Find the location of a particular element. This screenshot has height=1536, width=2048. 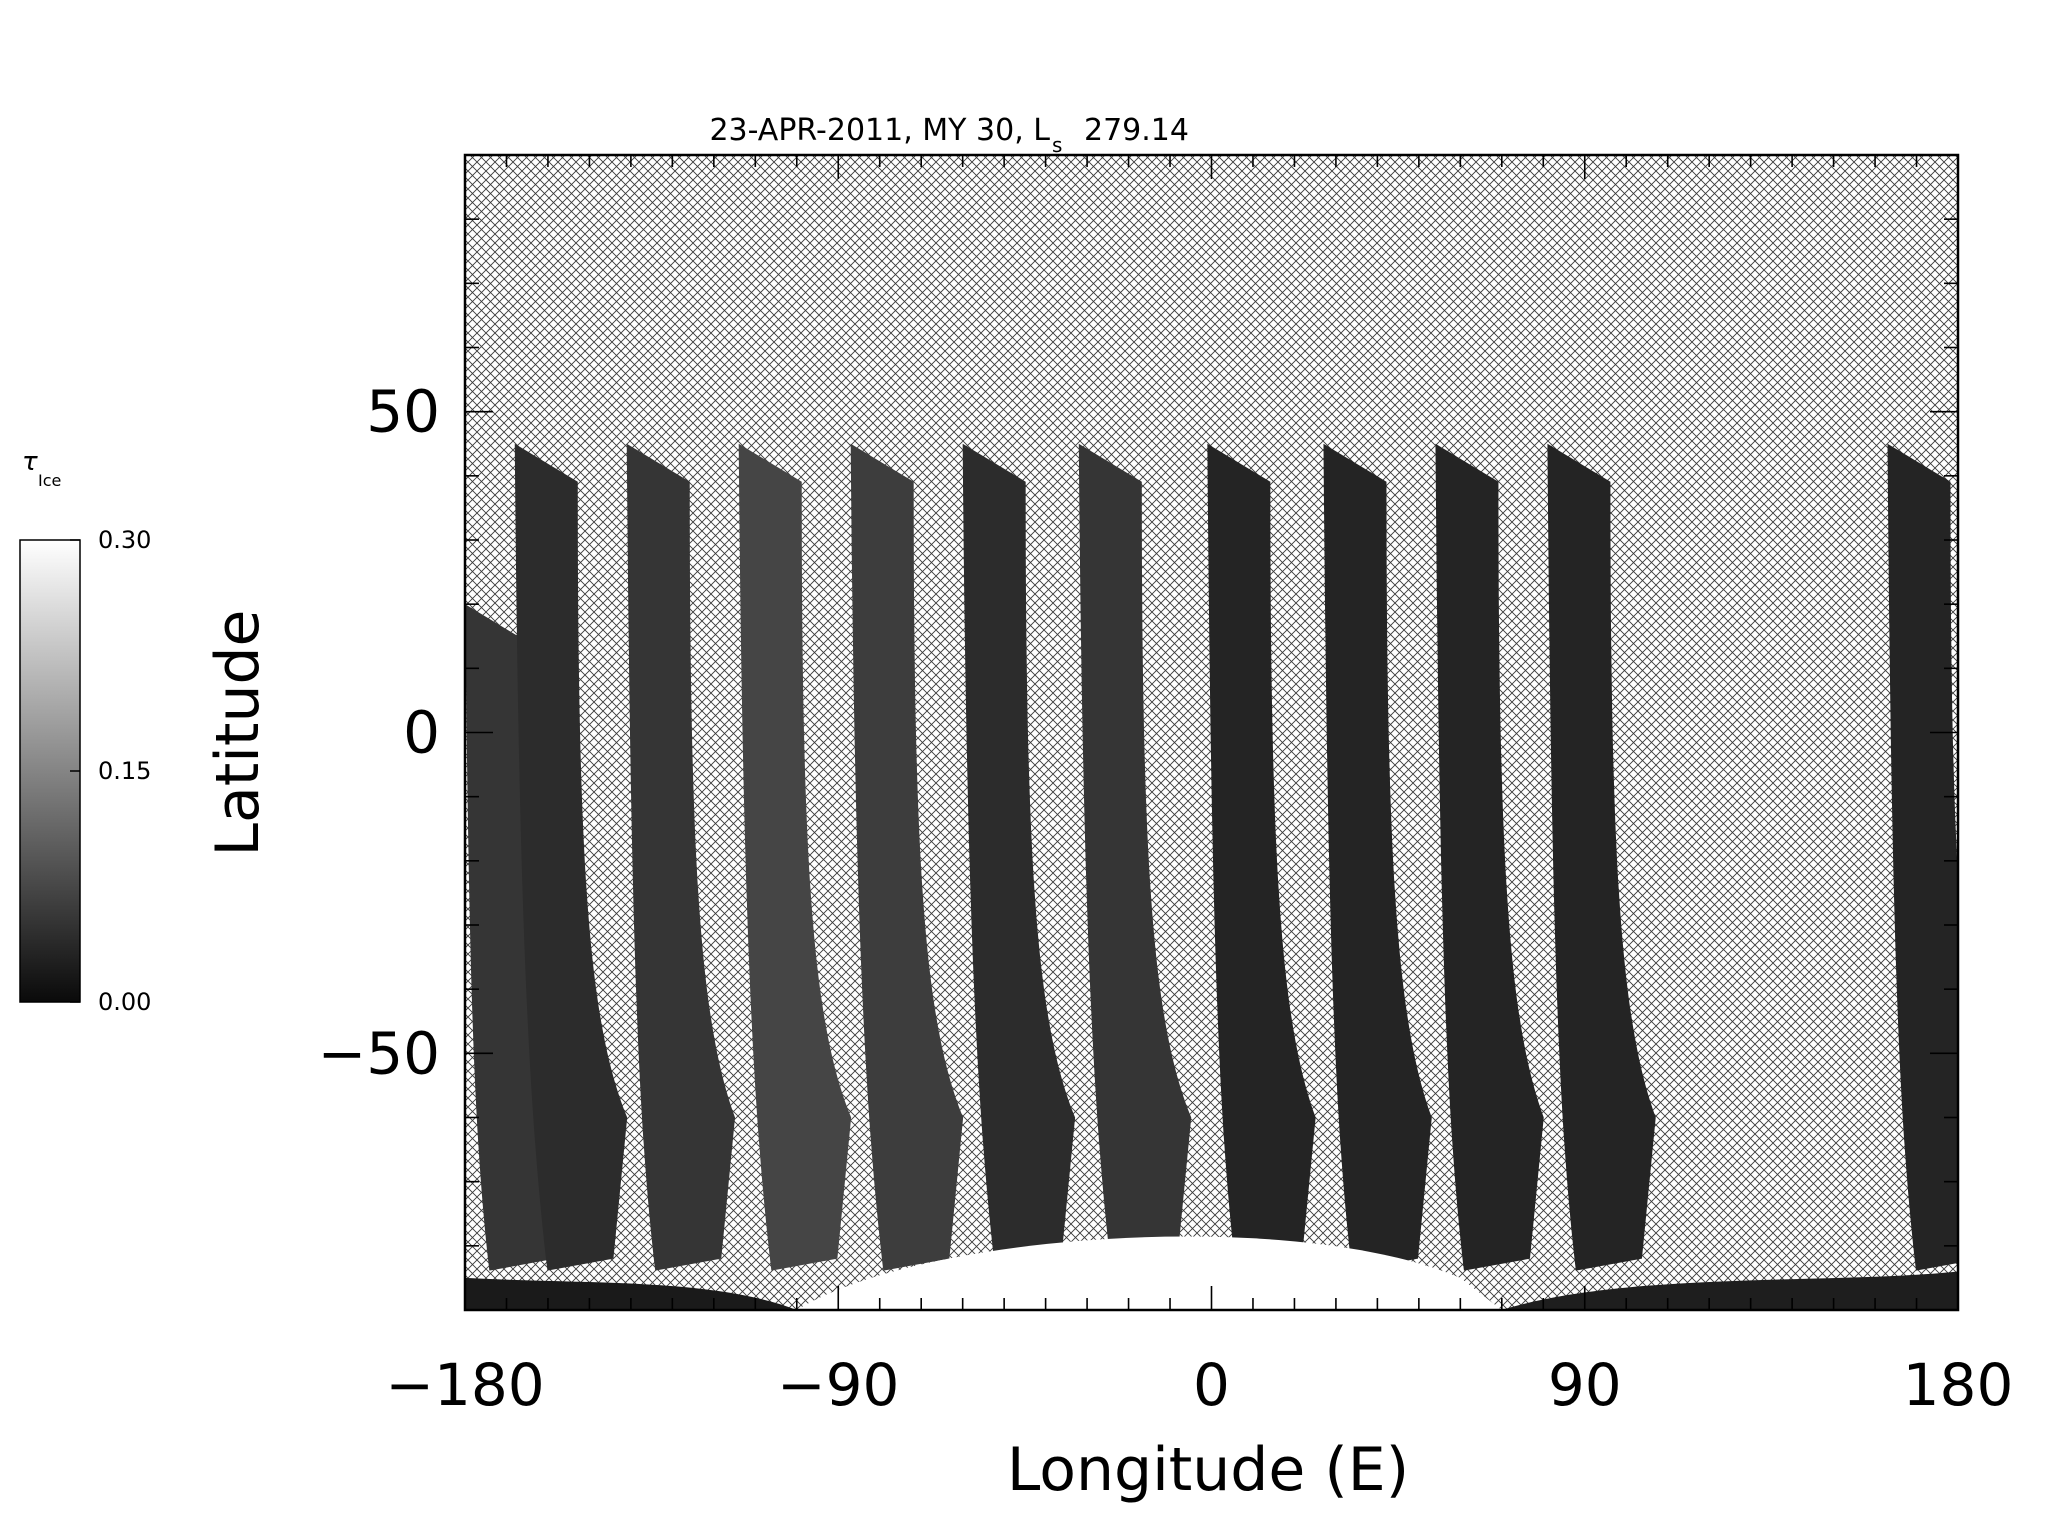

x-tick-label: −180 is located at coordinates (464, 1385).